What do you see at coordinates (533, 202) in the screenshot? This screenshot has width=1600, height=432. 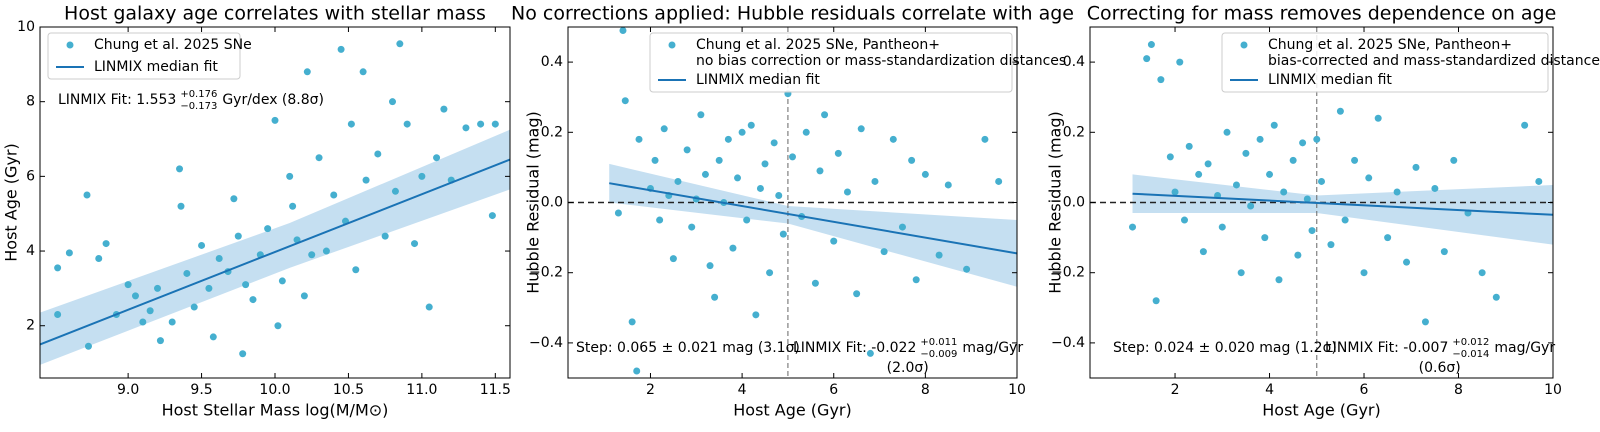 I see `y-axis-label: Hubble Residual (mag)` at bounding box center [533, 202].